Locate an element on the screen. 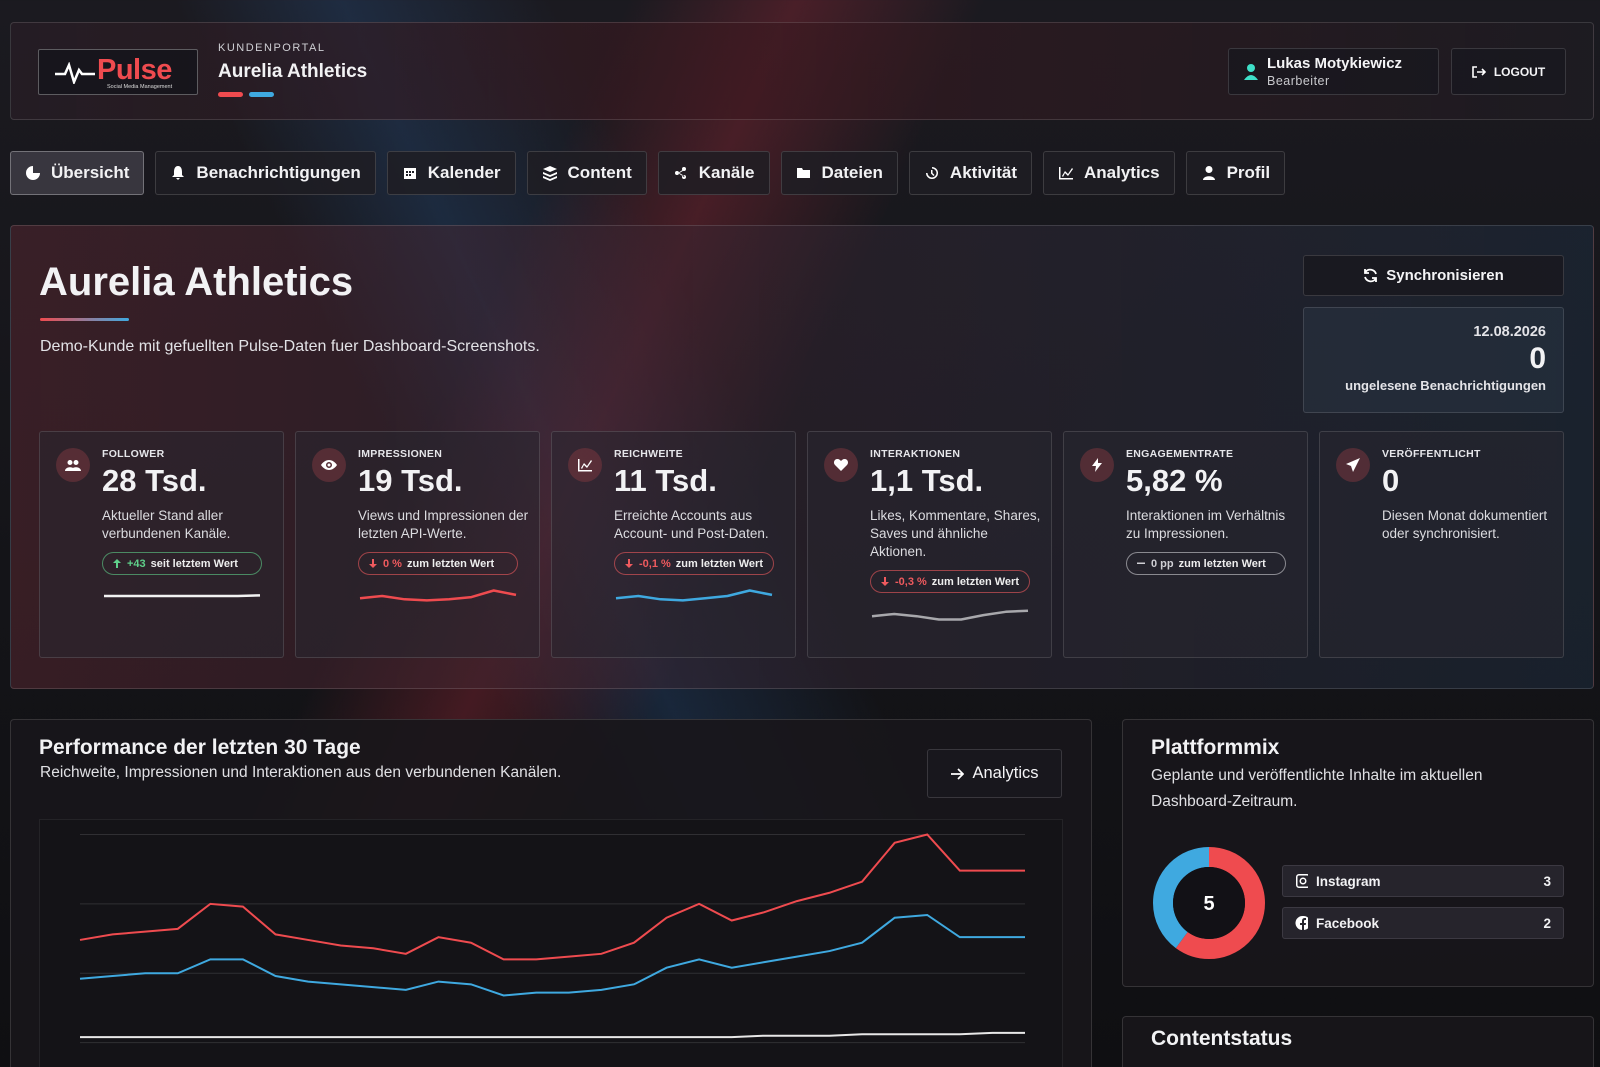 Image resolution: width=1600 pixels, height=1067 pixels. kpi-change: 0 pp zum letzten Wert is located at coordinates (1206, 563).